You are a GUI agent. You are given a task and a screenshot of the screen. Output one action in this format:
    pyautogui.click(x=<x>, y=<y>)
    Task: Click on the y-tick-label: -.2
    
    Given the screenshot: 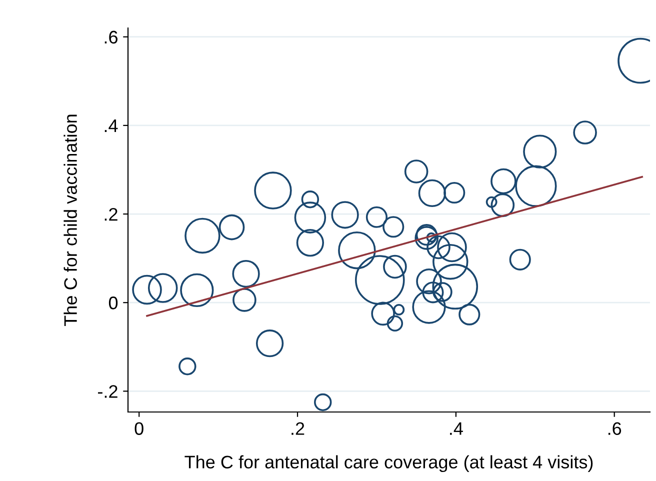 What is the action you would take?
    pyautogui.click(x=108, y=391)
    